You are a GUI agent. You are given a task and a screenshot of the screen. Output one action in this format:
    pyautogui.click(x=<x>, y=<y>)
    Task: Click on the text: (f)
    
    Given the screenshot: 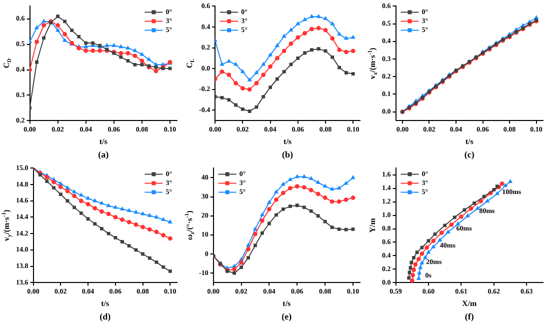 What is the action you would take?
    pyautogui.click(x=469, y=316)
    